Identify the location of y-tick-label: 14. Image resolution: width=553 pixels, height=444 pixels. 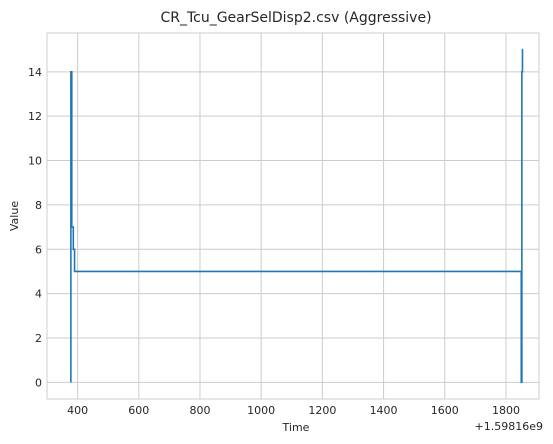
(35, 72).